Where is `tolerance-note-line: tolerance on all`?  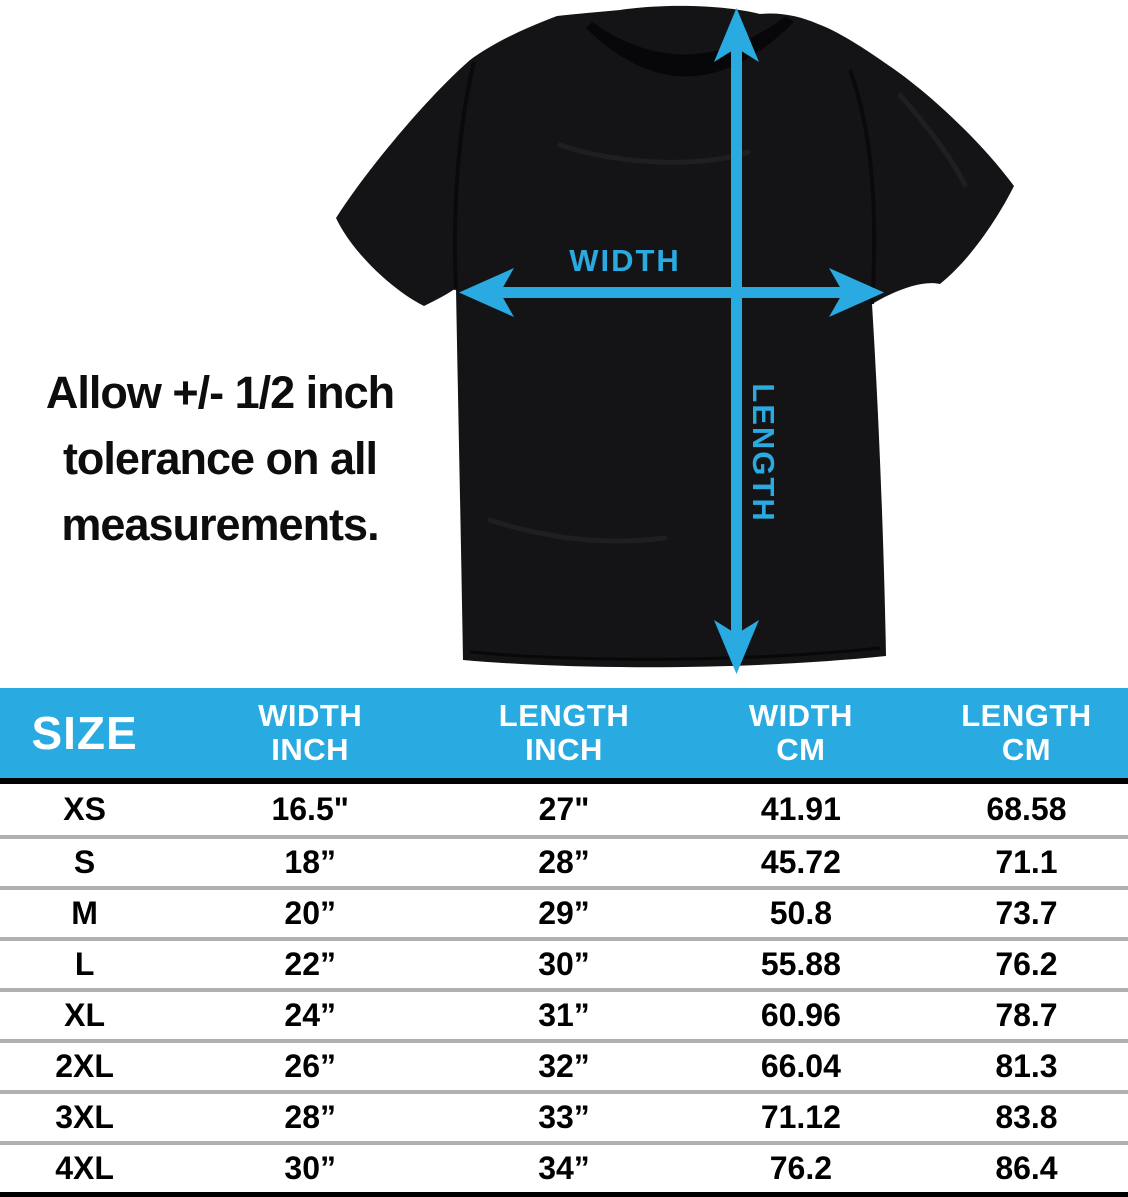
tolerance-note-line: tolerance on all is located at coordinates (220, 458).